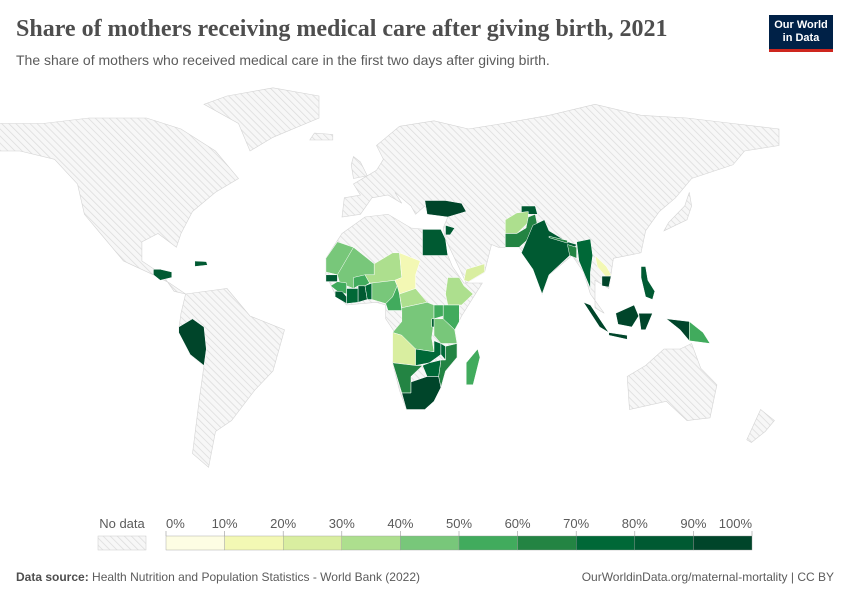 The image size is (850, 600). I want to click on landmass-greenland, so click(261, 119).